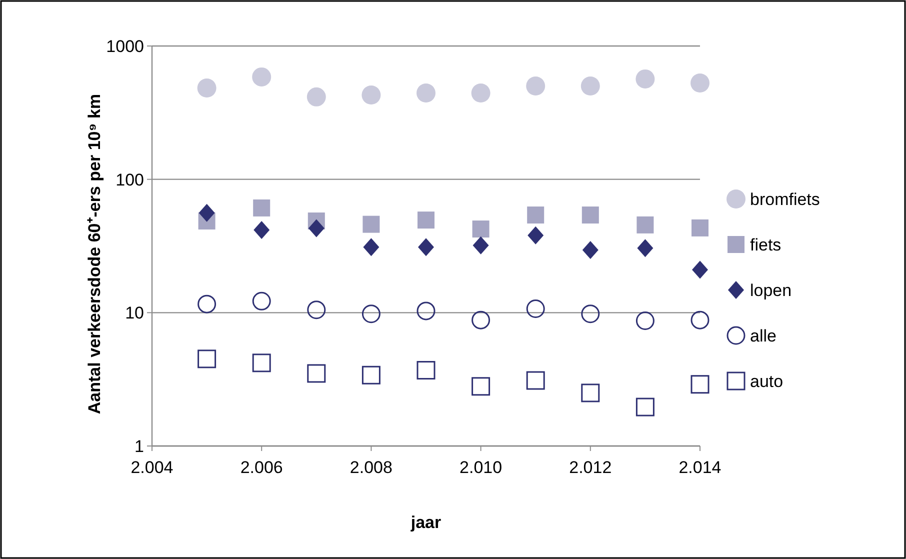 The image size is (906, 559). What do you see at coordinates (481, 467) in the screenshot?
I see `x-tick-label: 2.010` at bounding box center [481, 467].